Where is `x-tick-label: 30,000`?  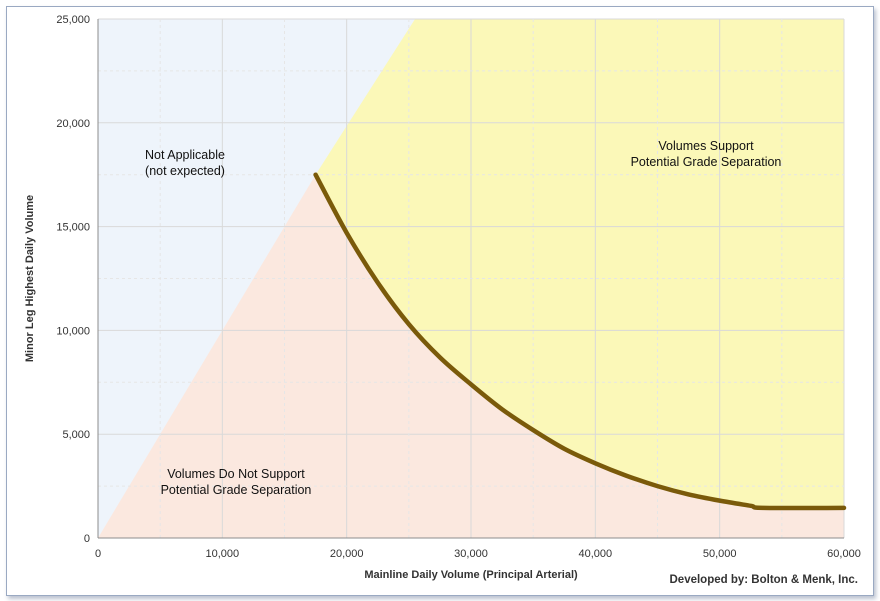 x-tick-label: 30,000 is located at coordinates (471, 554).